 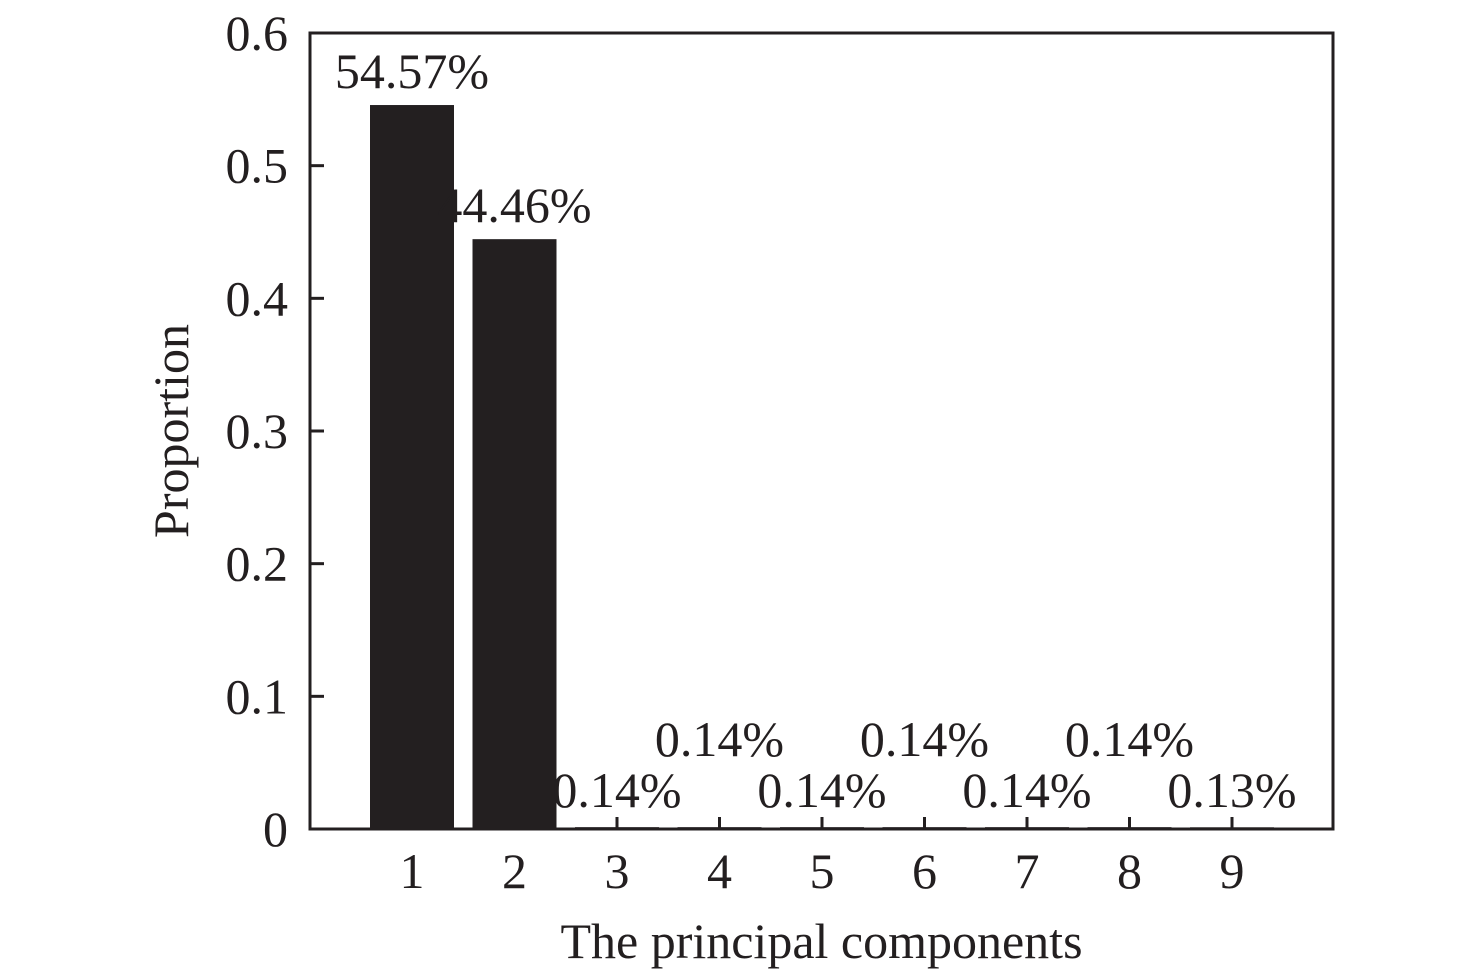 I want to click on y-axis-label: Proportion, so click(x=171, y=431).